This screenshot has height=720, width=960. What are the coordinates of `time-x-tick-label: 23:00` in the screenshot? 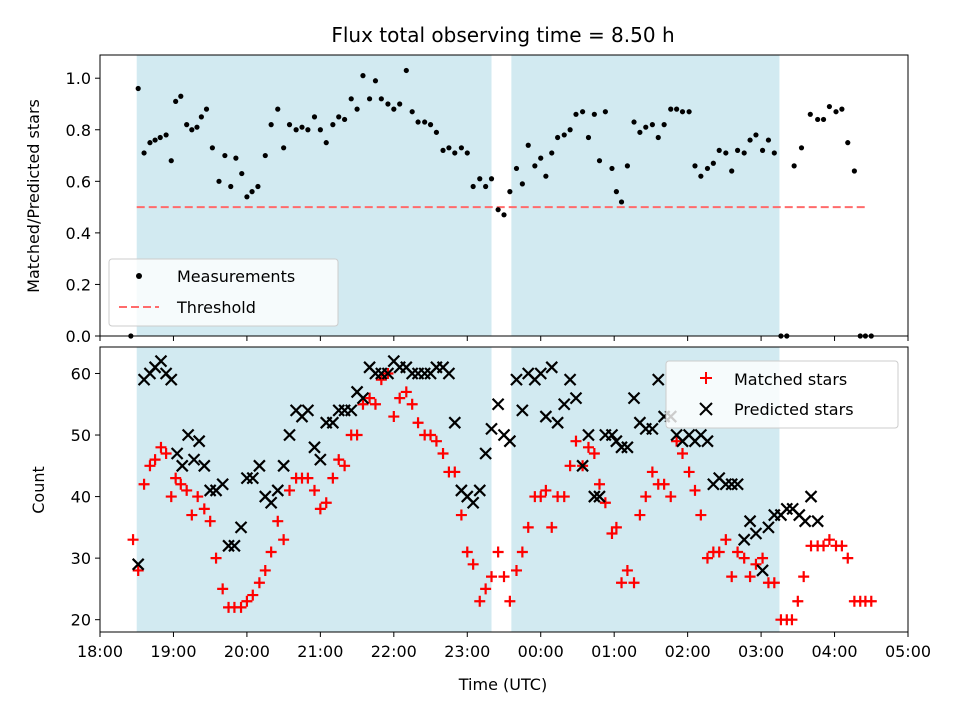 It's located at (467, 651).